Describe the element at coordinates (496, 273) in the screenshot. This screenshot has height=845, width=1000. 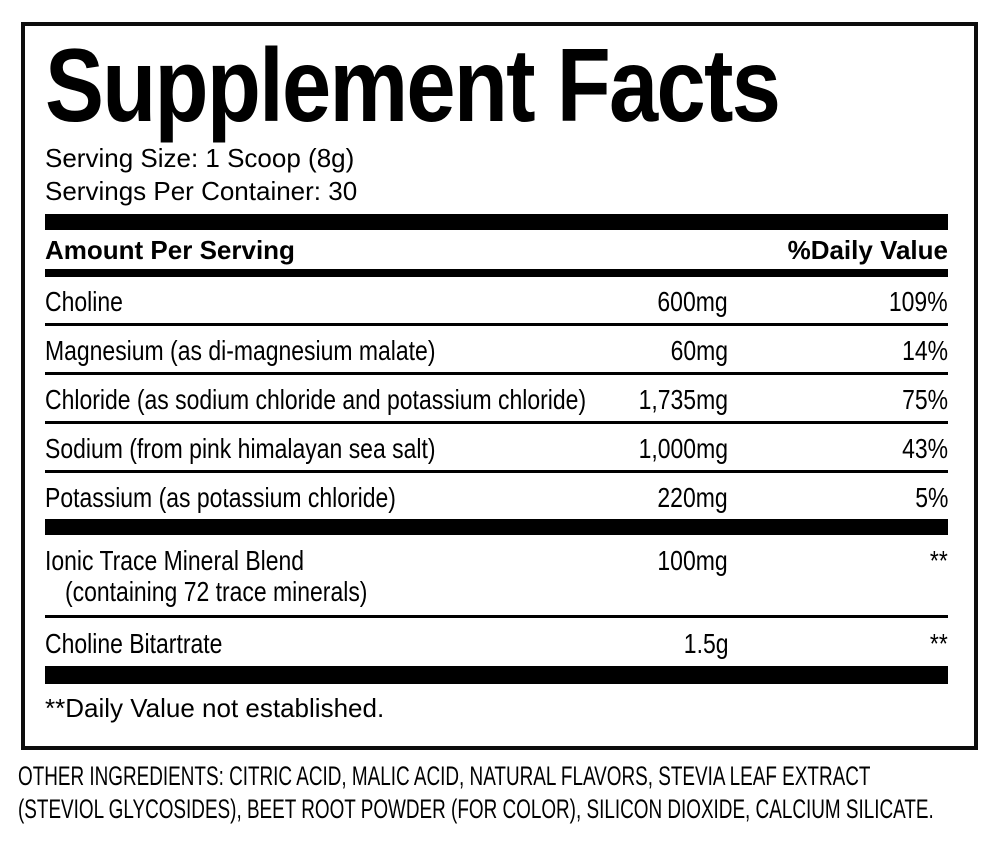
I see `divider-bar-header` at that location.